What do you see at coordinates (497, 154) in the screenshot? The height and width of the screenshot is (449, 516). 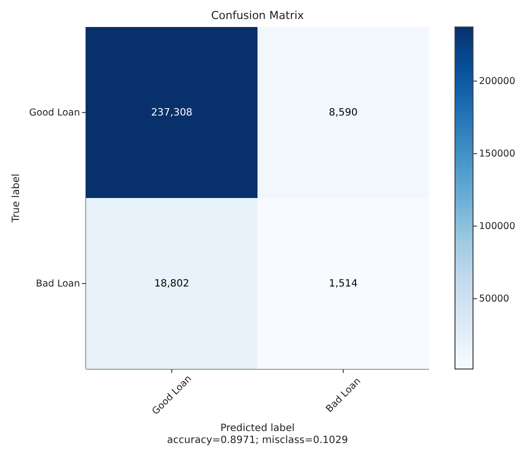 I see `color-bar-label: 150000` at bounding box center [497, 154].